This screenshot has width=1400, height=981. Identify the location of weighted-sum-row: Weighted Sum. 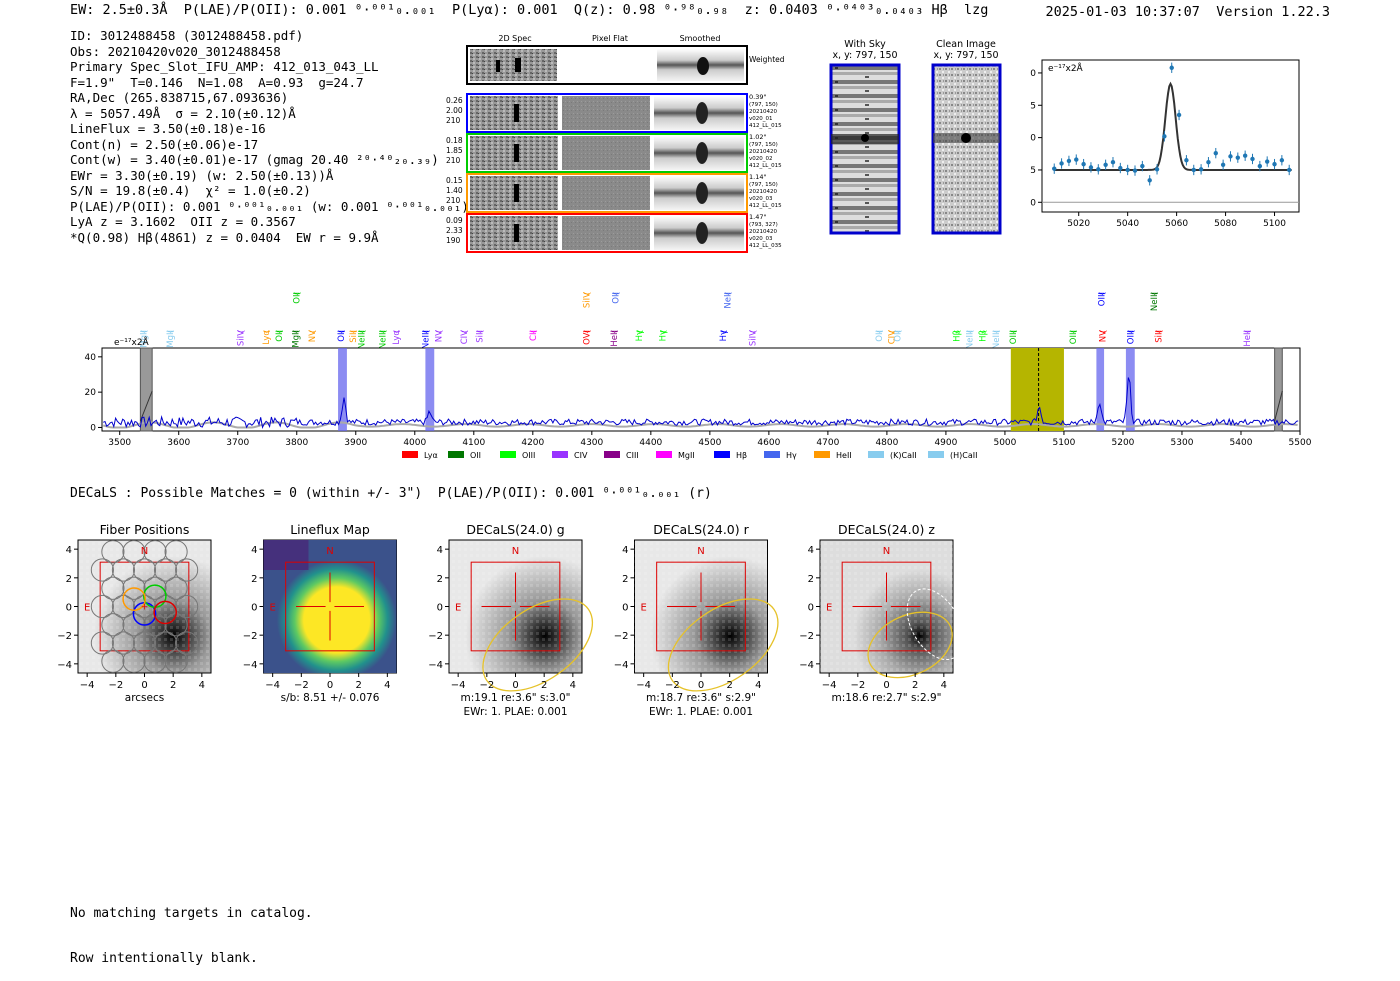
(625, 65).